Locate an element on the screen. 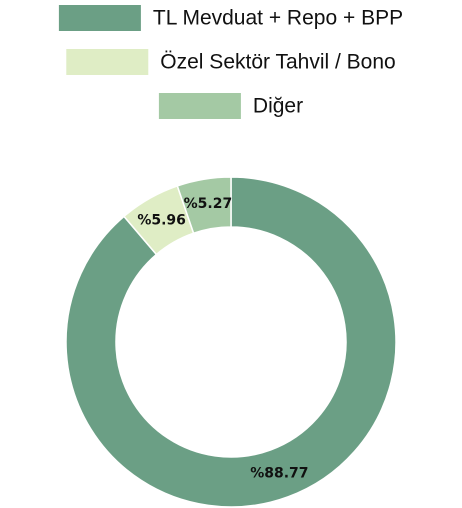 The width and height of the screenshot is (462, 508). data-label: %88.77 is located at coordinates (279, 473).